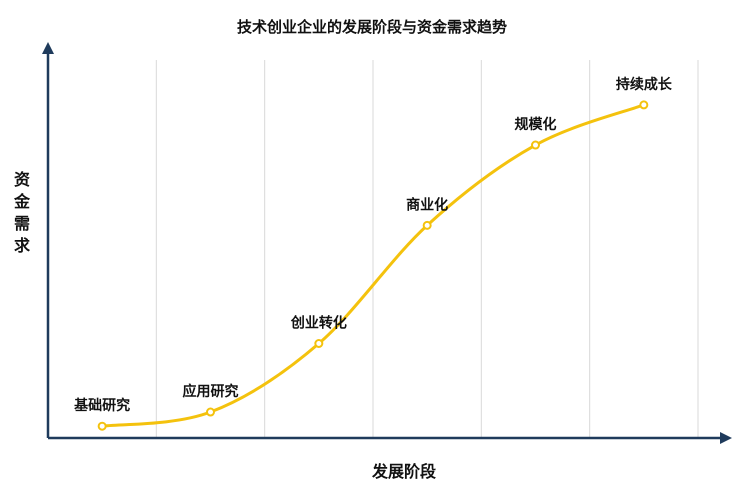 The width and height of the screenshot is (744, 494). I want to click on x-axis-label: 发展阶段, so click(404, 471).